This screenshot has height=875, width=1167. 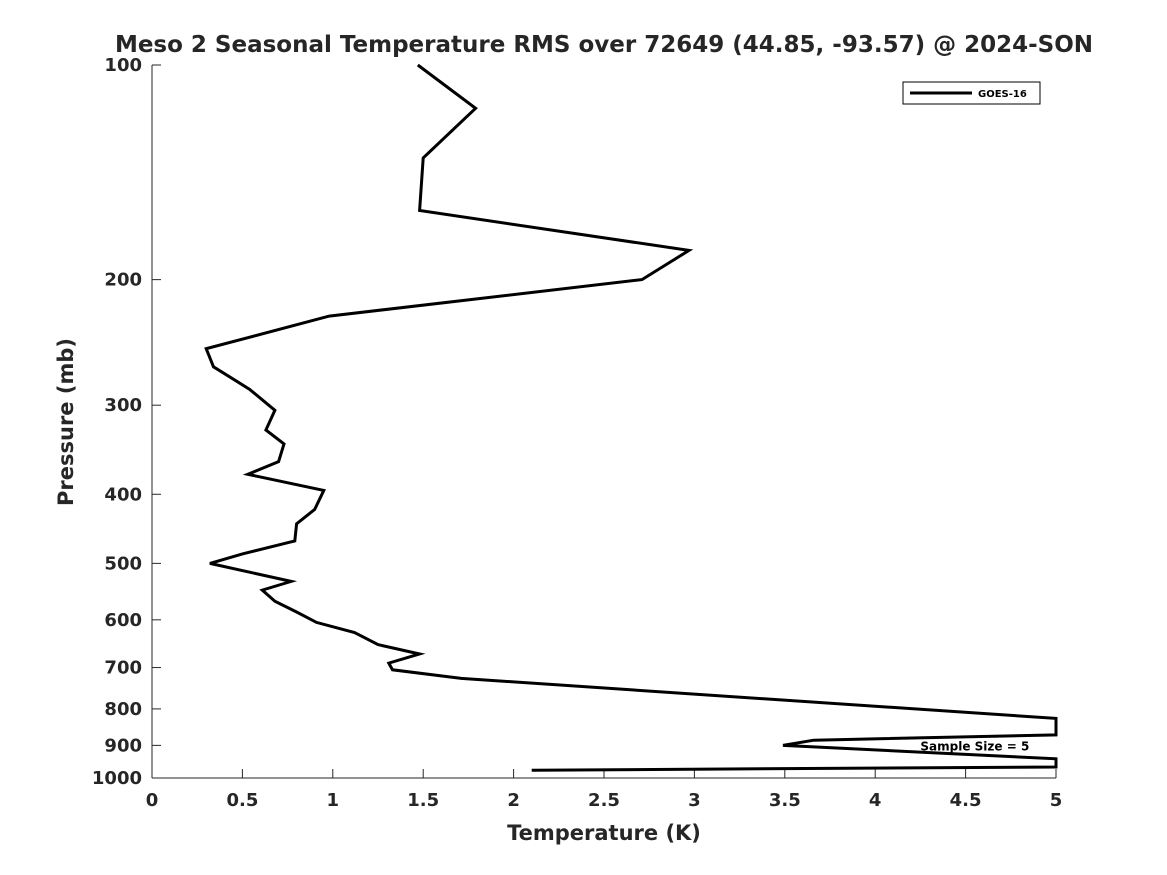 I want to click on x-tick-label: 5, so click(x=1056, y=800).